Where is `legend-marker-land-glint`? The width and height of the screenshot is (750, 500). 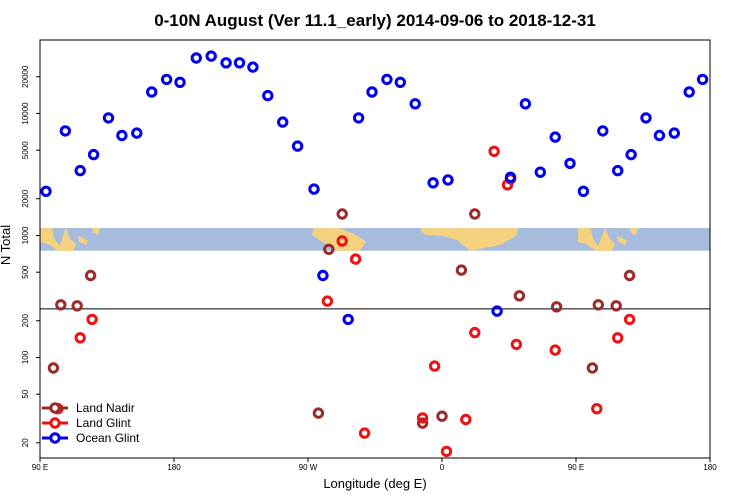 legend-marker-land-glint is located at coordinates (55, 423).